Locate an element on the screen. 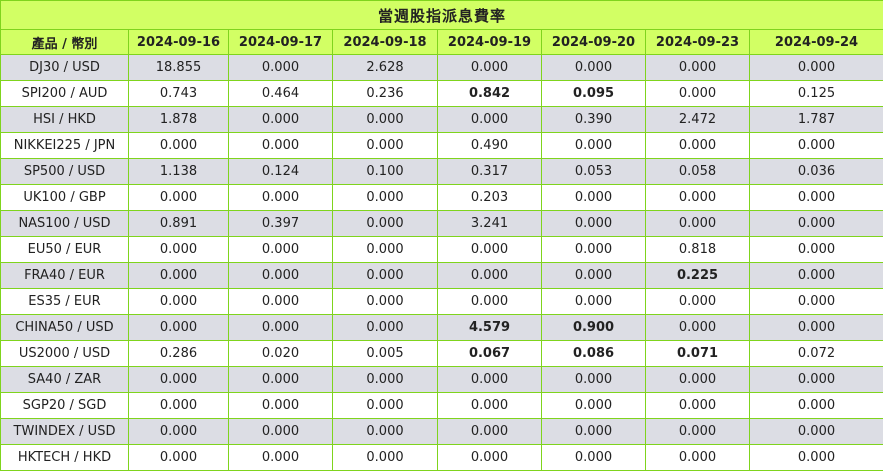 The height and width of the screenshot is (471, 883). rate-cell: 0.490 is located at coordinates (490, 146).